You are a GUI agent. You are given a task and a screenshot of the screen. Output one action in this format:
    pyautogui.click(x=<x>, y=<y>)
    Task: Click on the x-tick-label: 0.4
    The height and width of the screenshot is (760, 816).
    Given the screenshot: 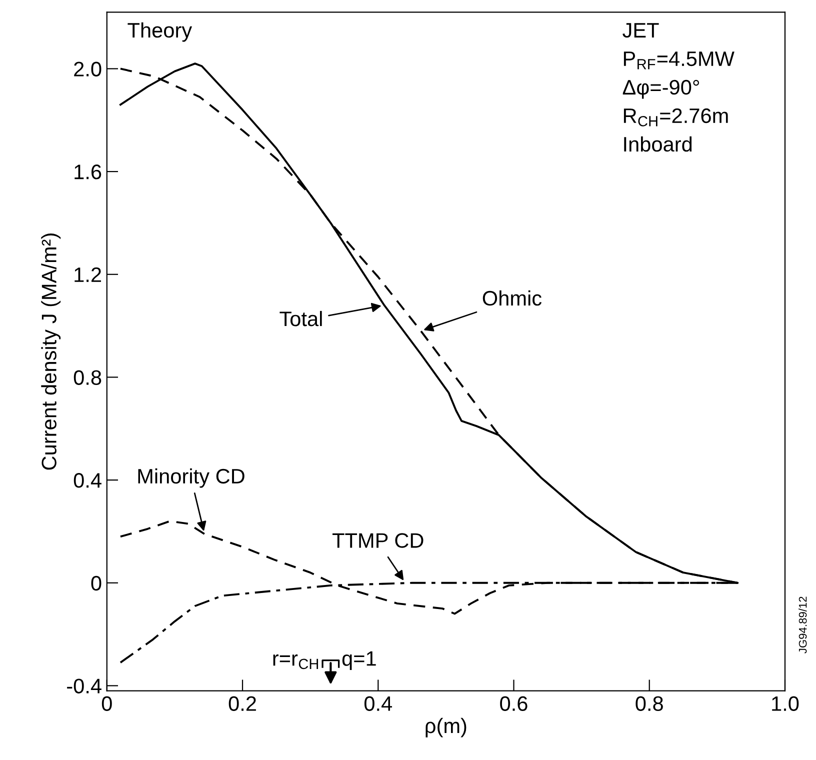 What is the action you would take?
    pyautogui.click(x=378, y=704)
    